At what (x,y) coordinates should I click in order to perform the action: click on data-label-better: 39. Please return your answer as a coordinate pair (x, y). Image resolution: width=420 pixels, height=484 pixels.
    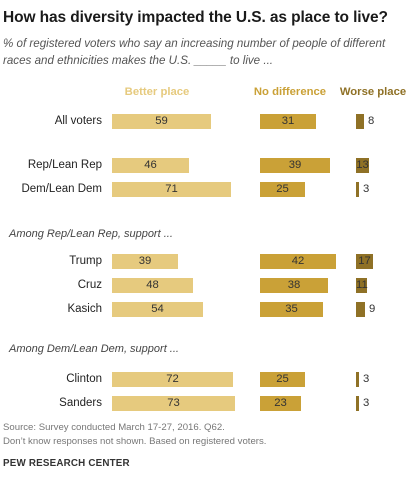
    Looking at the image, I should click on (145, 261).